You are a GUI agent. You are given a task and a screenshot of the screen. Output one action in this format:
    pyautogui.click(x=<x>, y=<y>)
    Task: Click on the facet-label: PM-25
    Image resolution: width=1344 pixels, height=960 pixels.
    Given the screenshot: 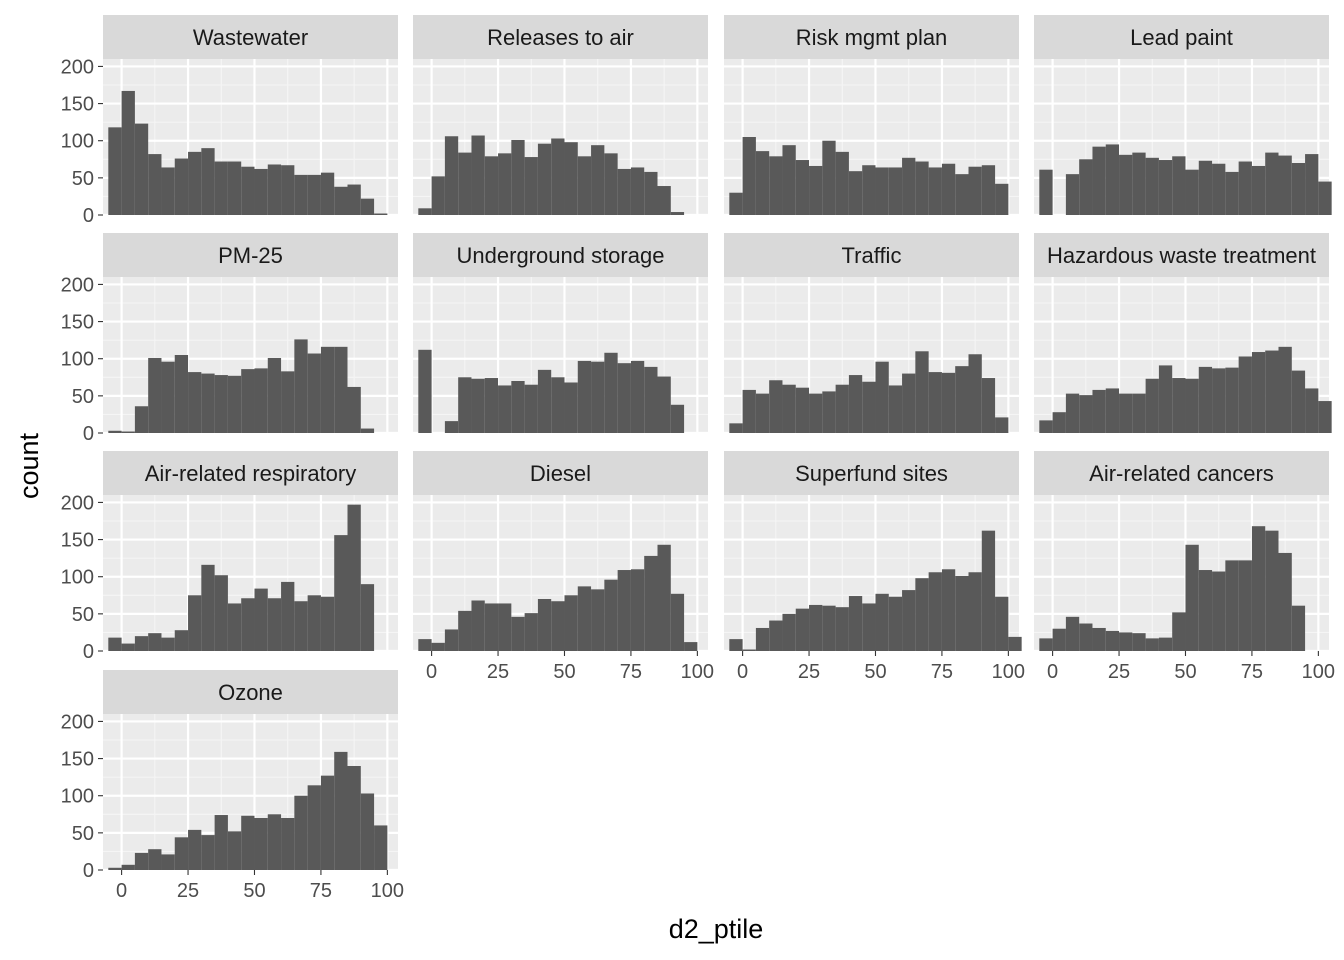 What is the action you would take?
    pyautogui.click(x=250, y=255)
    